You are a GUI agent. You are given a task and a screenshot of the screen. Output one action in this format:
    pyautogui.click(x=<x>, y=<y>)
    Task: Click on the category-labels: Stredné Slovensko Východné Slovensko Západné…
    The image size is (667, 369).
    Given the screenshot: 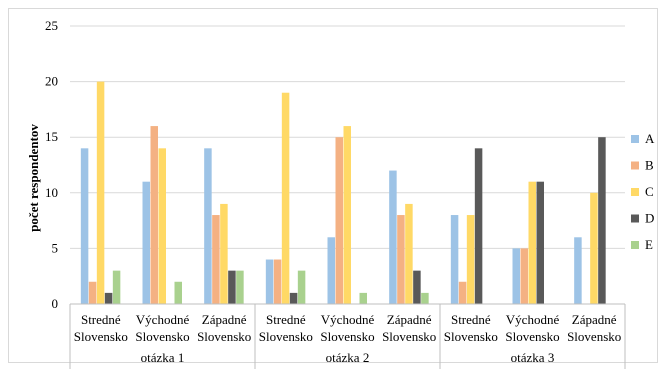 What is the action you would take?
    pyautogui.click(x=348, y=328)
    